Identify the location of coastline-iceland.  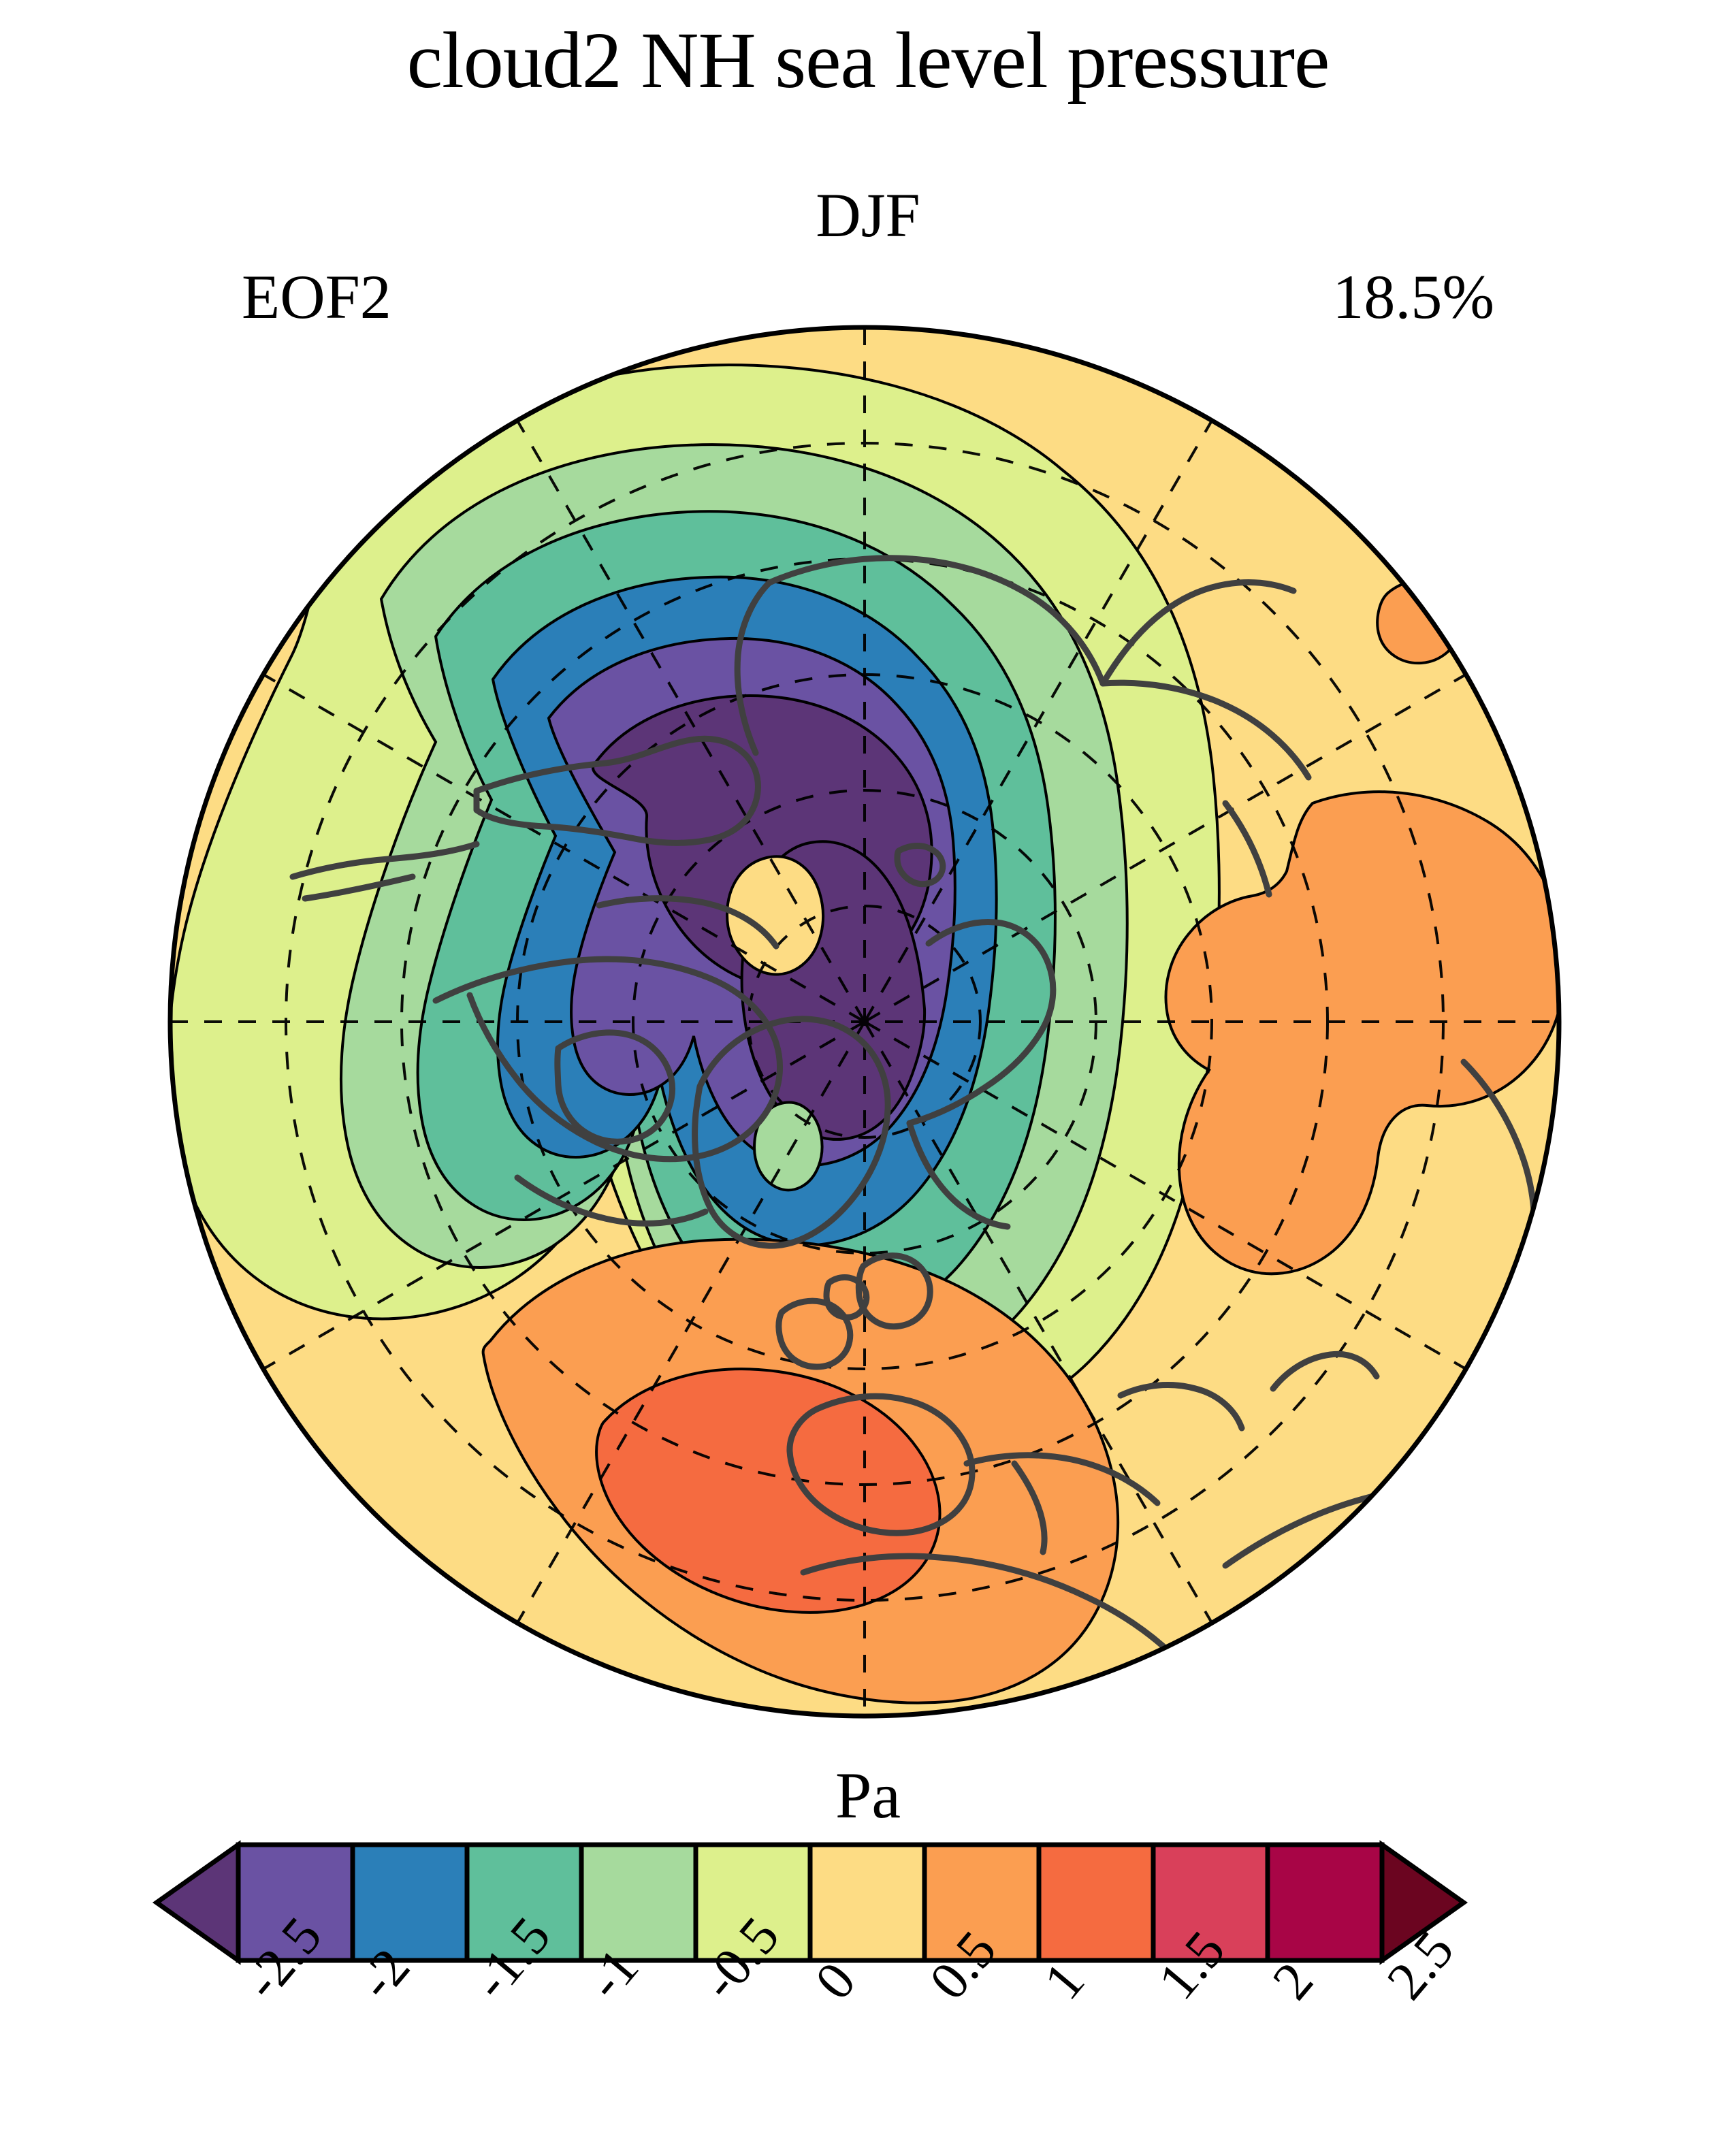
(814, 1334).